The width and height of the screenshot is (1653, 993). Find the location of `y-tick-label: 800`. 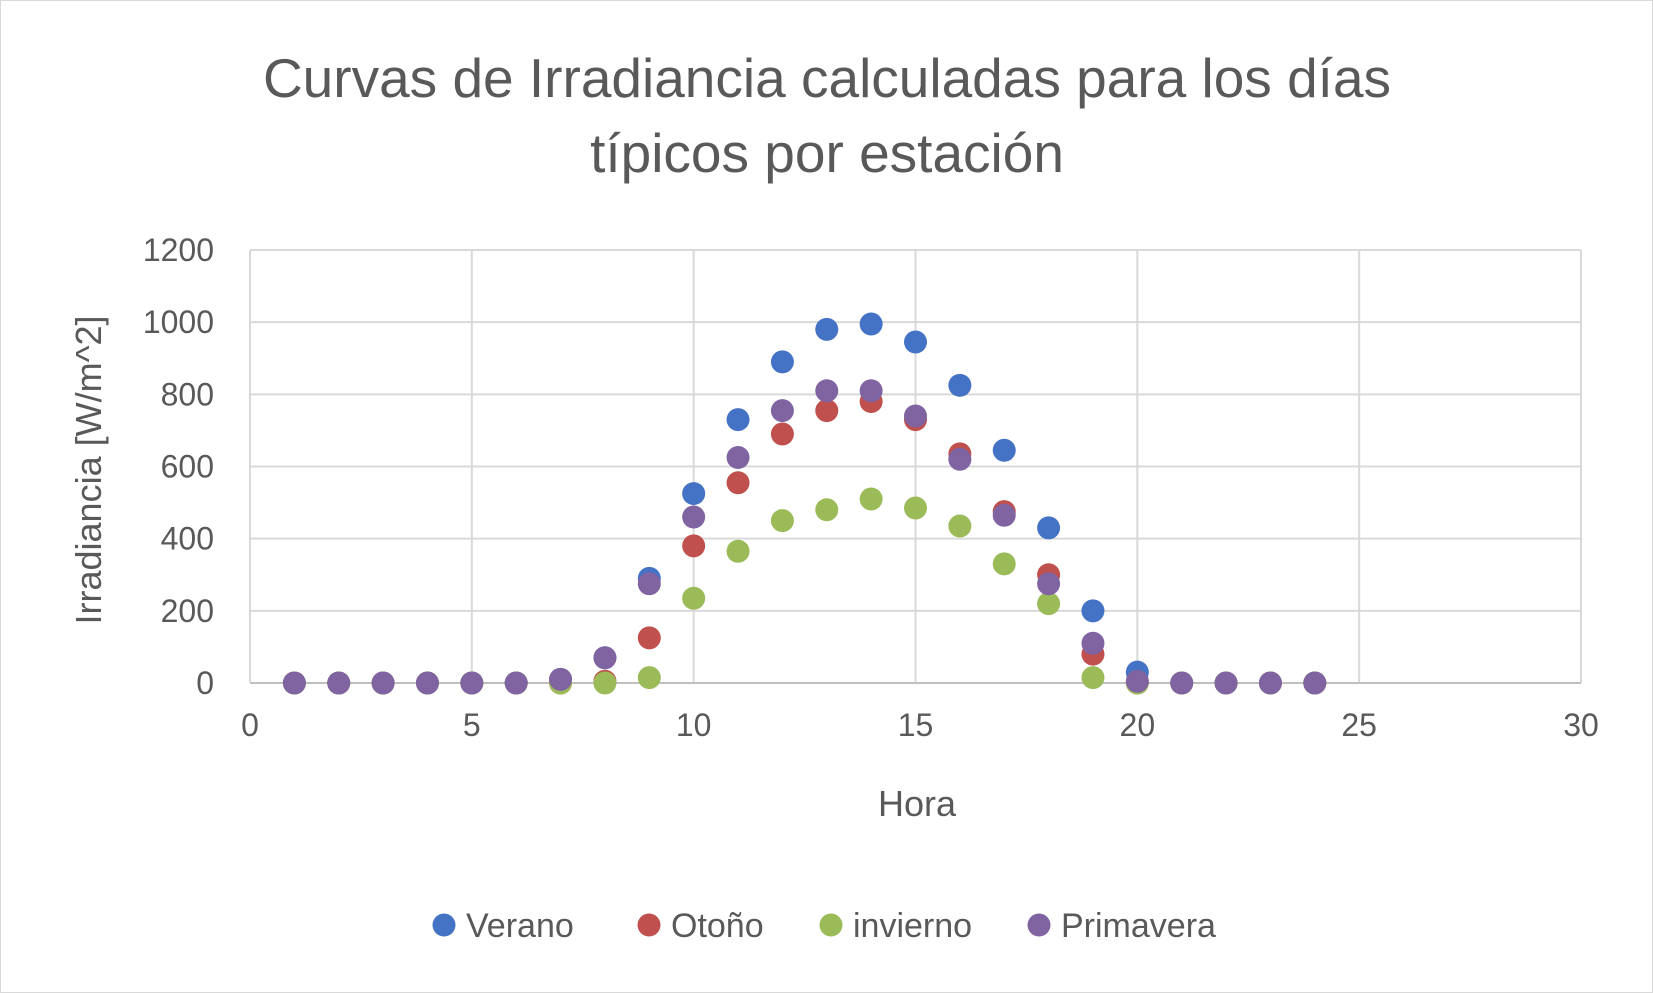

y-tick-label: 800 is located at coordinates (187, 394).